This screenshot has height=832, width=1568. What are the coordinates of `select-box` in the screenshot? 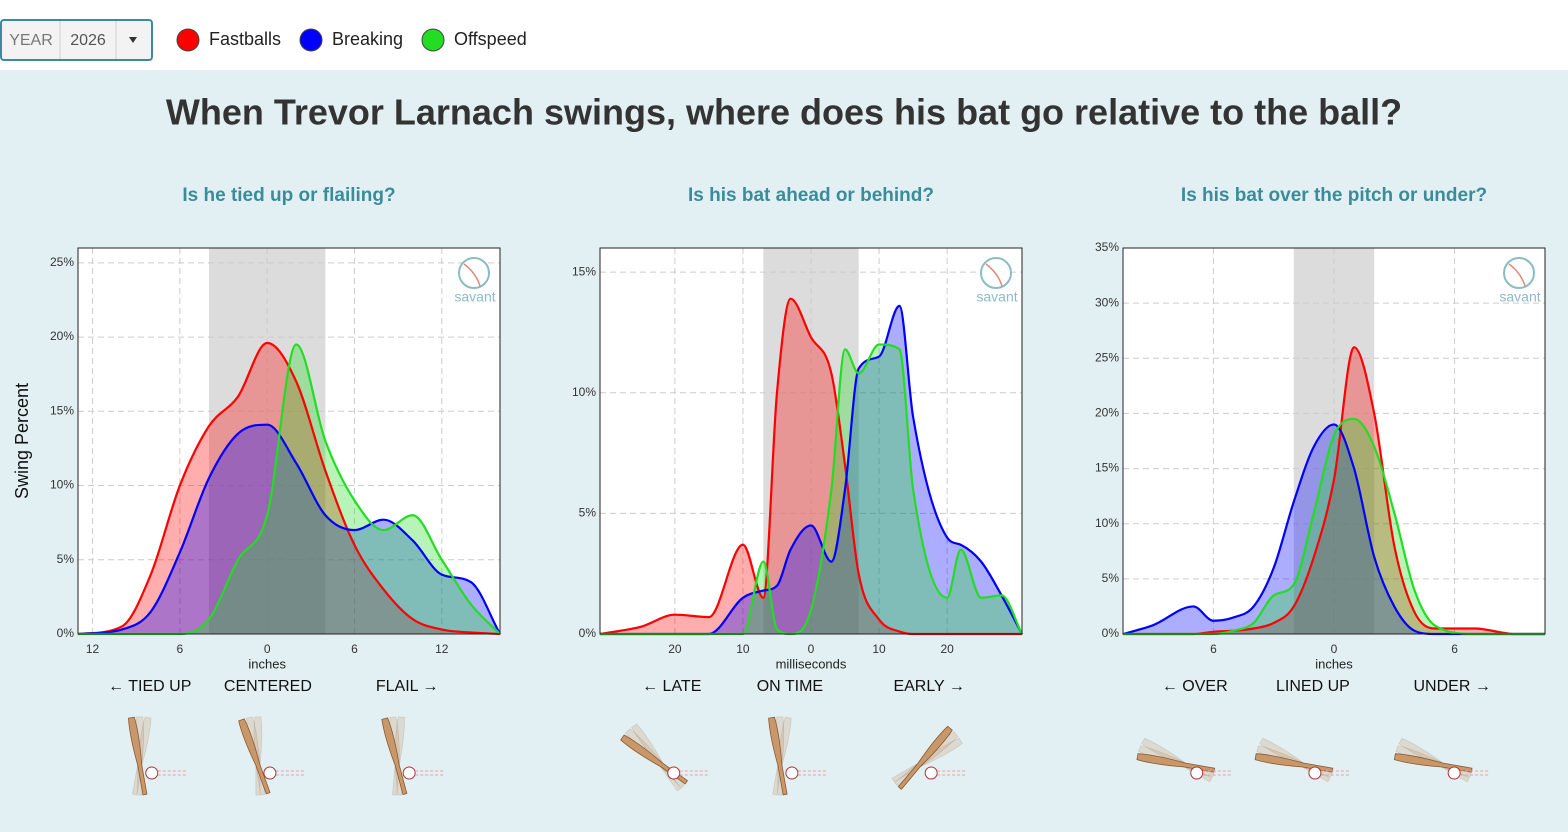 It's located at (76, 40).